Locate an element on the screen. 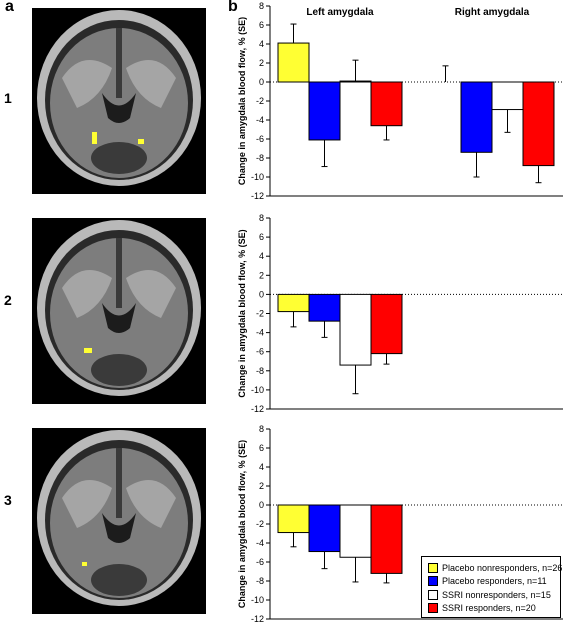  legend-item: SSRI nonresponders, n=15 is located at coordinates (494, 595).